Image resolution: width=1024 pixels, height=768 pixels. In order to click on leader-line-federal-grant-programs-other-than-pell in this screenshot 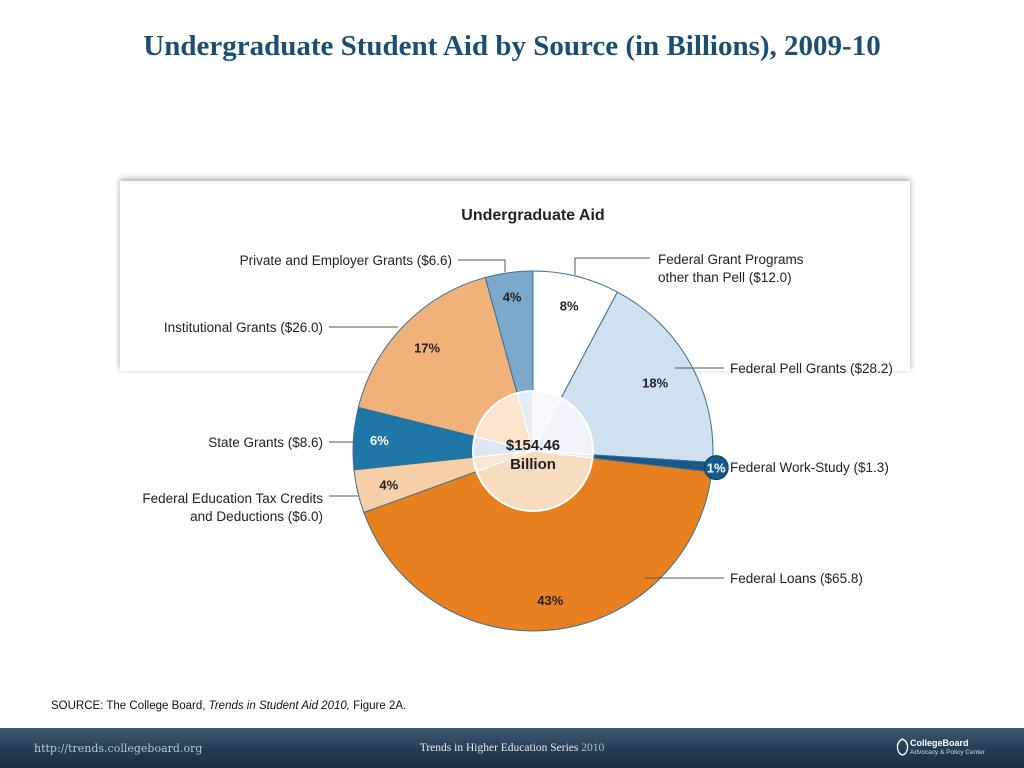, I will do `click(612, 266)`.